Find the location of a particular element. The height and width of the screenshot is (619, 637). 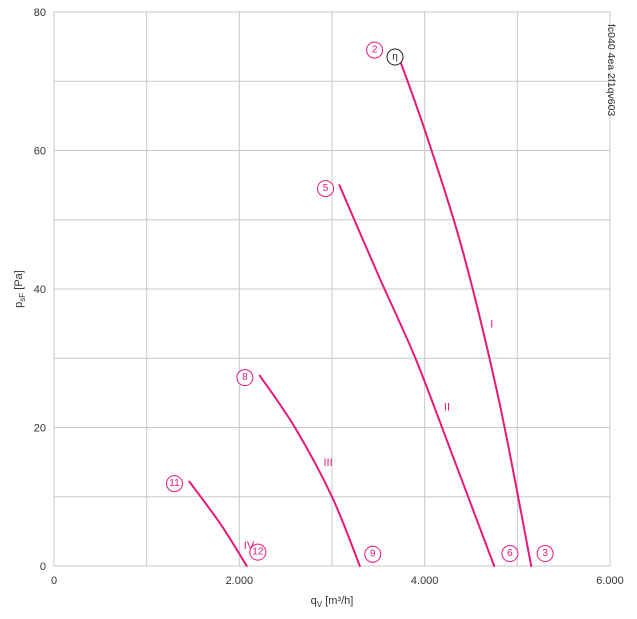

marker-label: 8 is located at coordinates (245, 377).